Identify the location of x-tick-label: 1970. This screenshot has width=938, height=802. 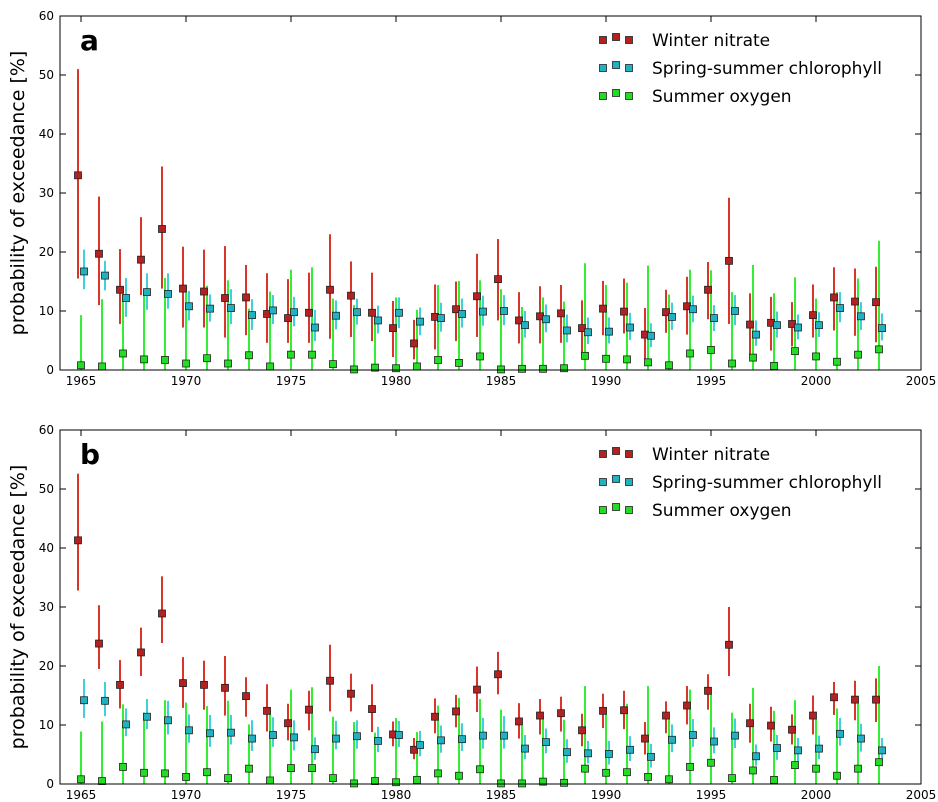
(186, 795).